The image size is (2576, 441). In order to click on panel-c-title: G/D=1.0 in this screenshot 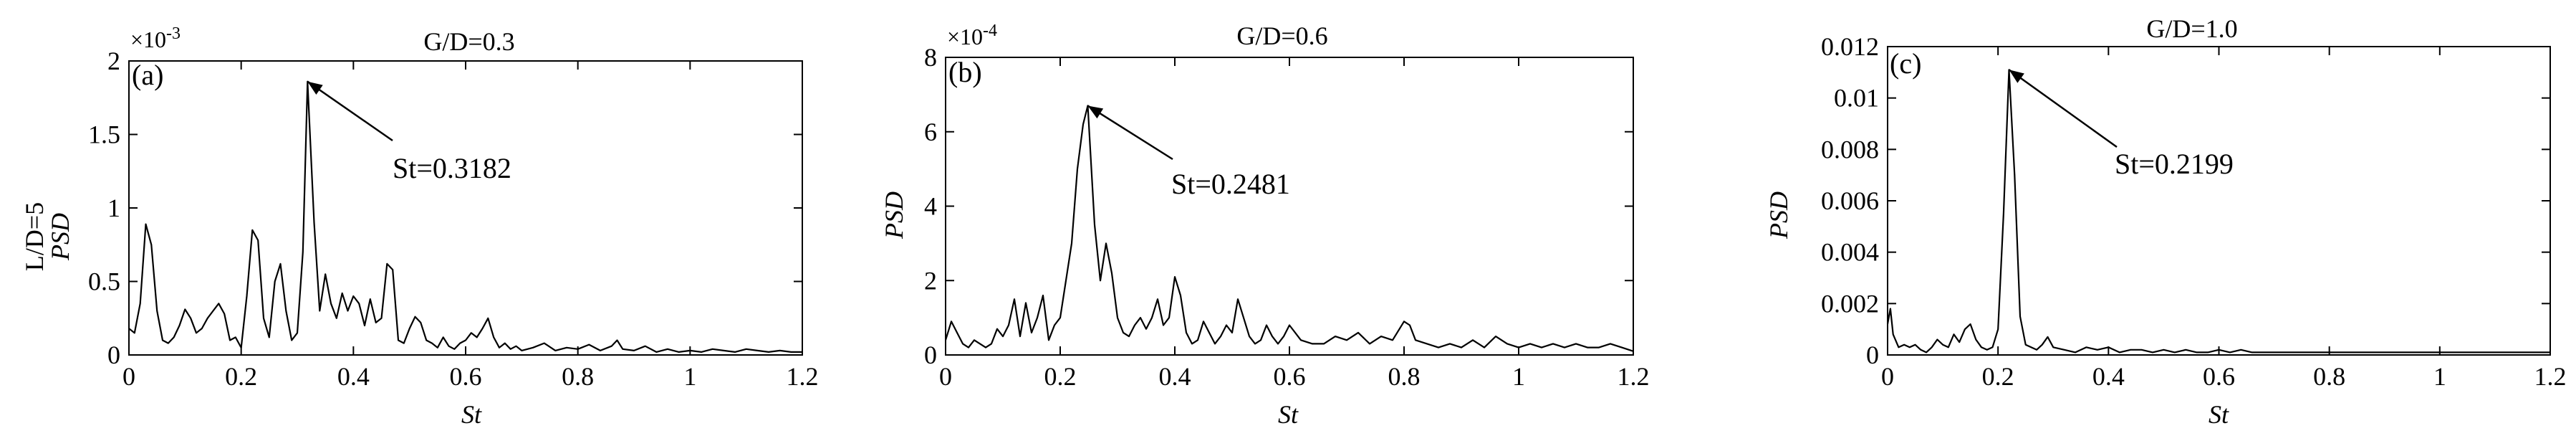, I will do `click(2191, 28)`.